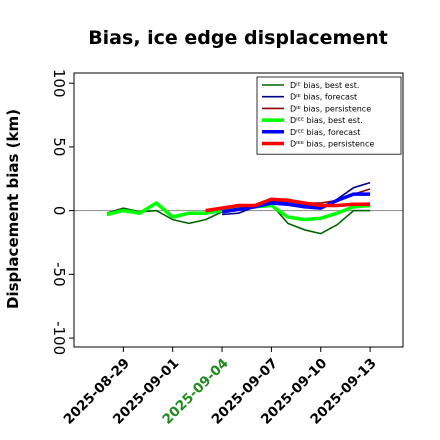 The height and width of the screenshot is (440, 440). I want to click on y-tick-label: 50, so click(59, 146).